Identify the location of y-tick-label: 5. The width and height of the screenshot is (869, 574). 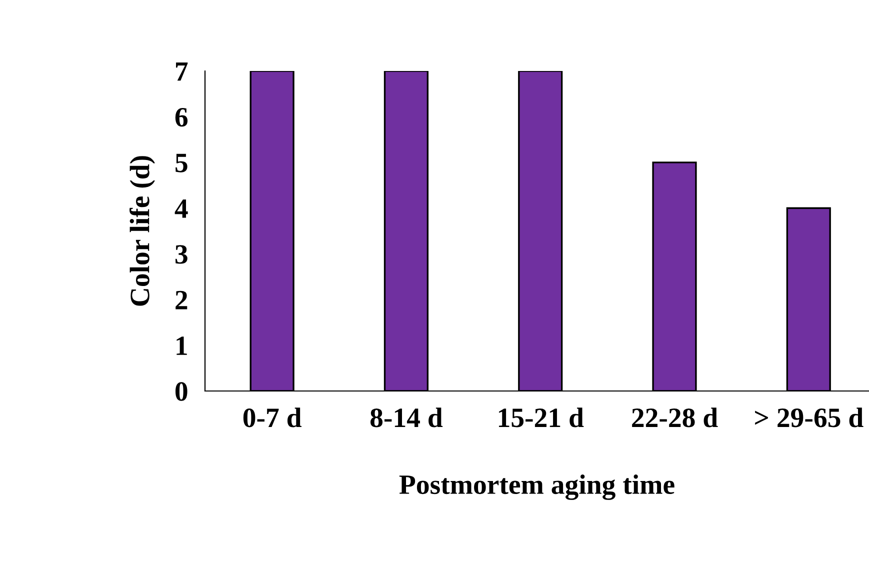
(182, 163).